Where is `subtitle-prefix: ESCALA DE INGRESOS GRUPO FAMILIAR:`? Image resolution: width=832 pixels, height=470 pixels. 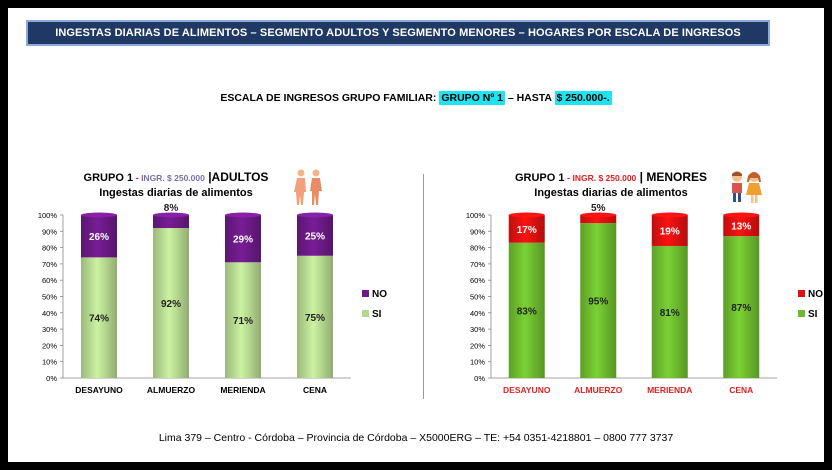 subtitle-prefix: ESCALA DE INGRESOS GRUPO FAMILIAR: is located at coordinates (330, 98).